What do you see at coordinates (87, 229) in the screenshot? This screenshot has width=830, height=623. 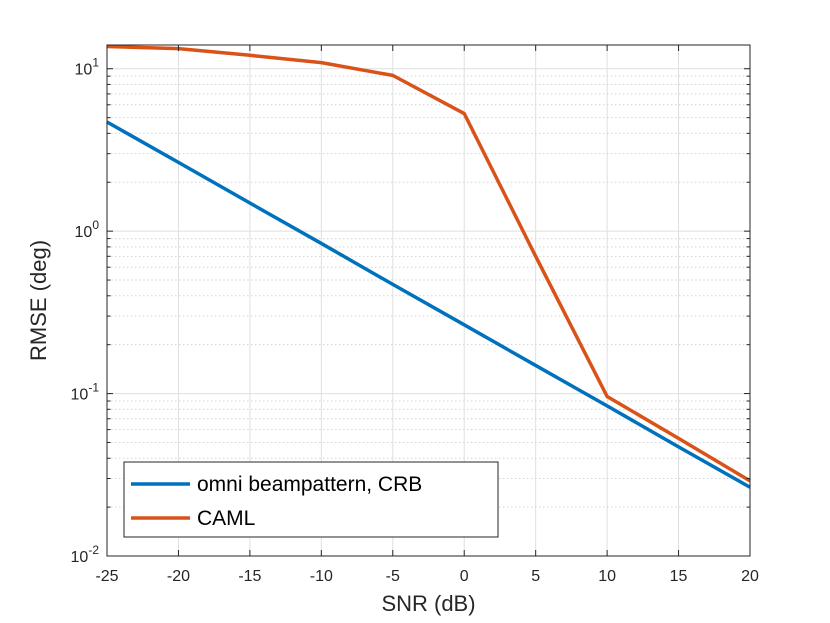 I see `y-tick-label: 10⁰` at bounding box center [87, 229].